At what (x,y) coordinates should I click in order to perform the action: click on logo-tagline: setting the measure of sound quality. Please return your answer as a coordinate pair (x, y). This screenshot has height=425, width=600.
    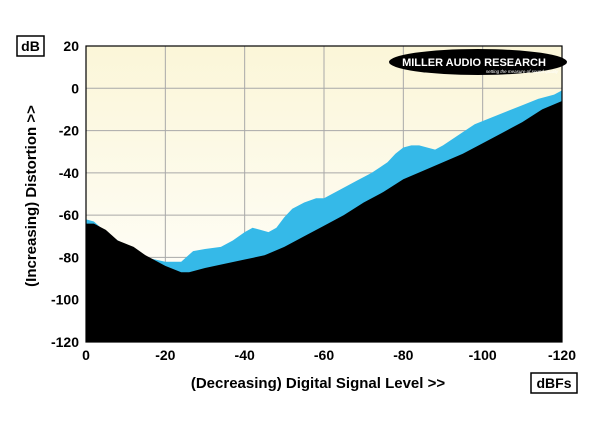
    Looking at the image, I should click on (522, 71).